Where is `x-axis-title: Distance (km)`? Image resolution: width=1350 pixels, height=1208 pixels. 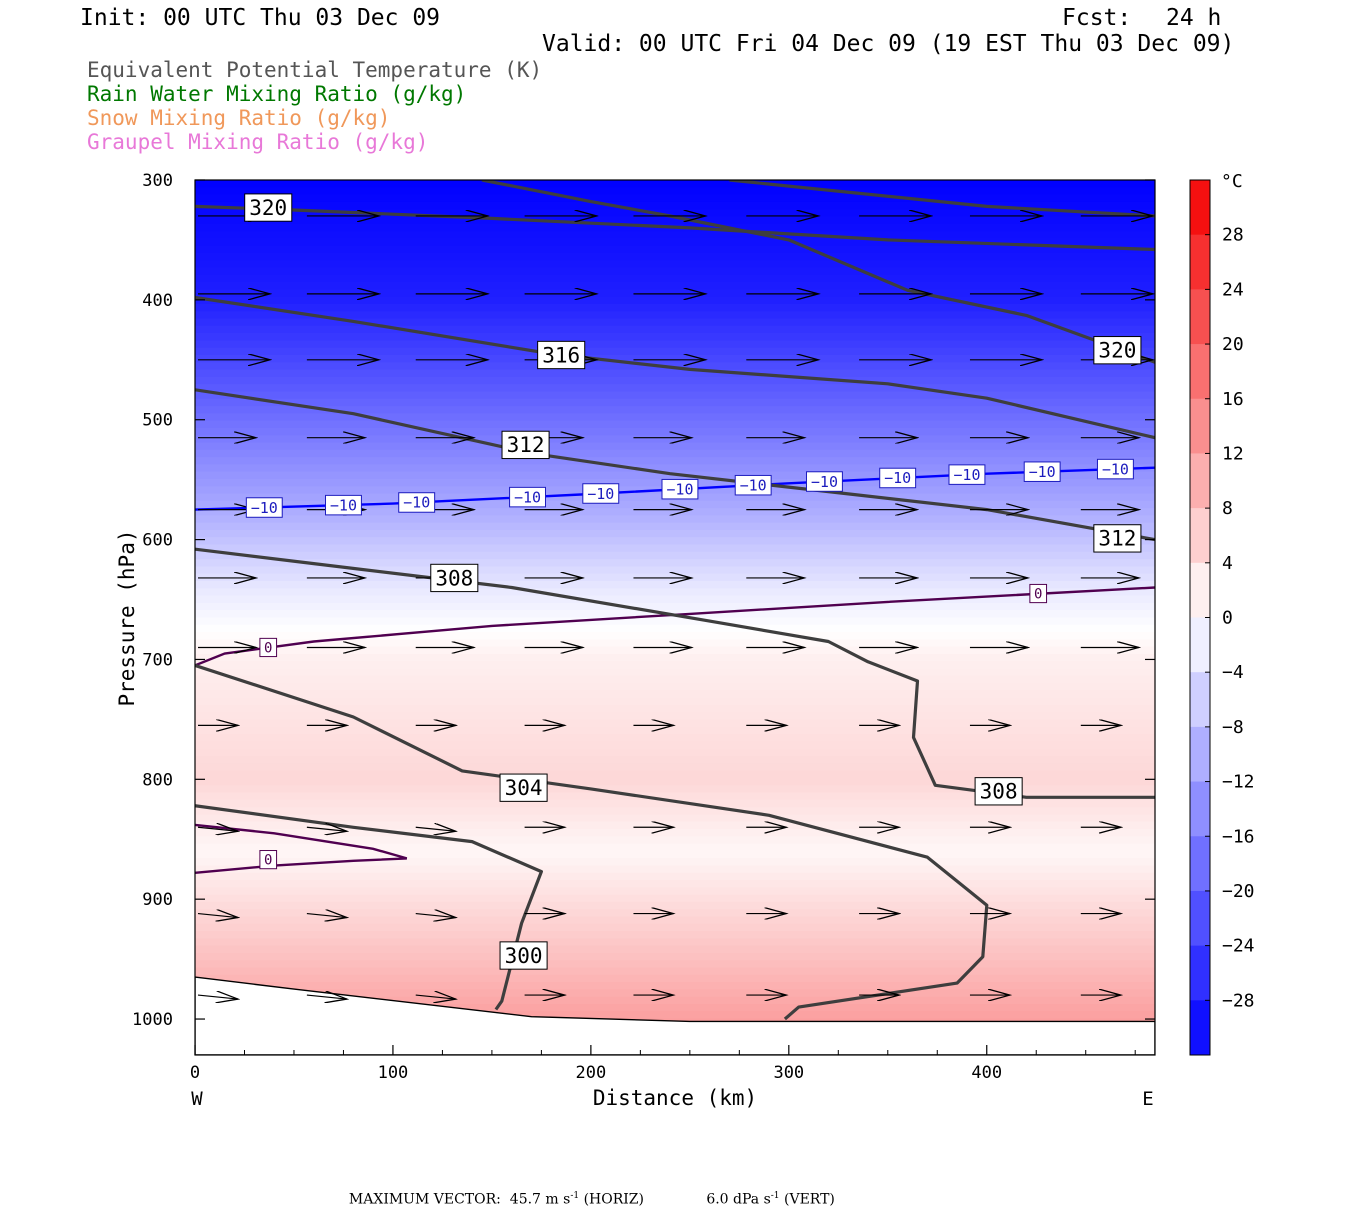
x-axis-title: Distance (km) is located at coordinates (675, 1098).